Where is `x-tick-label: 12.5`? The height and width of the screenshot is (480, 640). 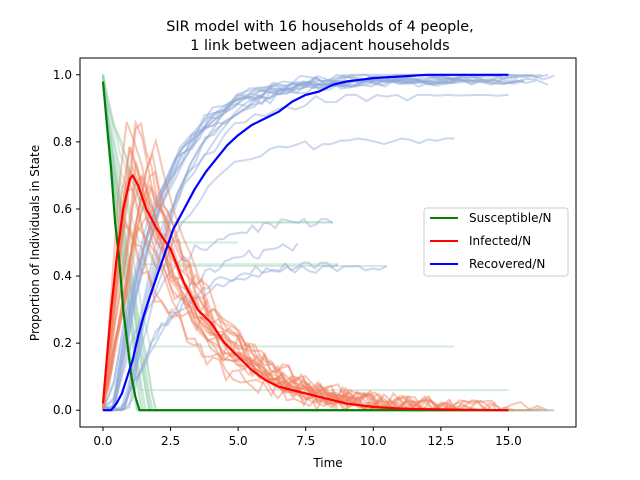
x-tick-label: 12.5 is located at coordinates (440, 441).